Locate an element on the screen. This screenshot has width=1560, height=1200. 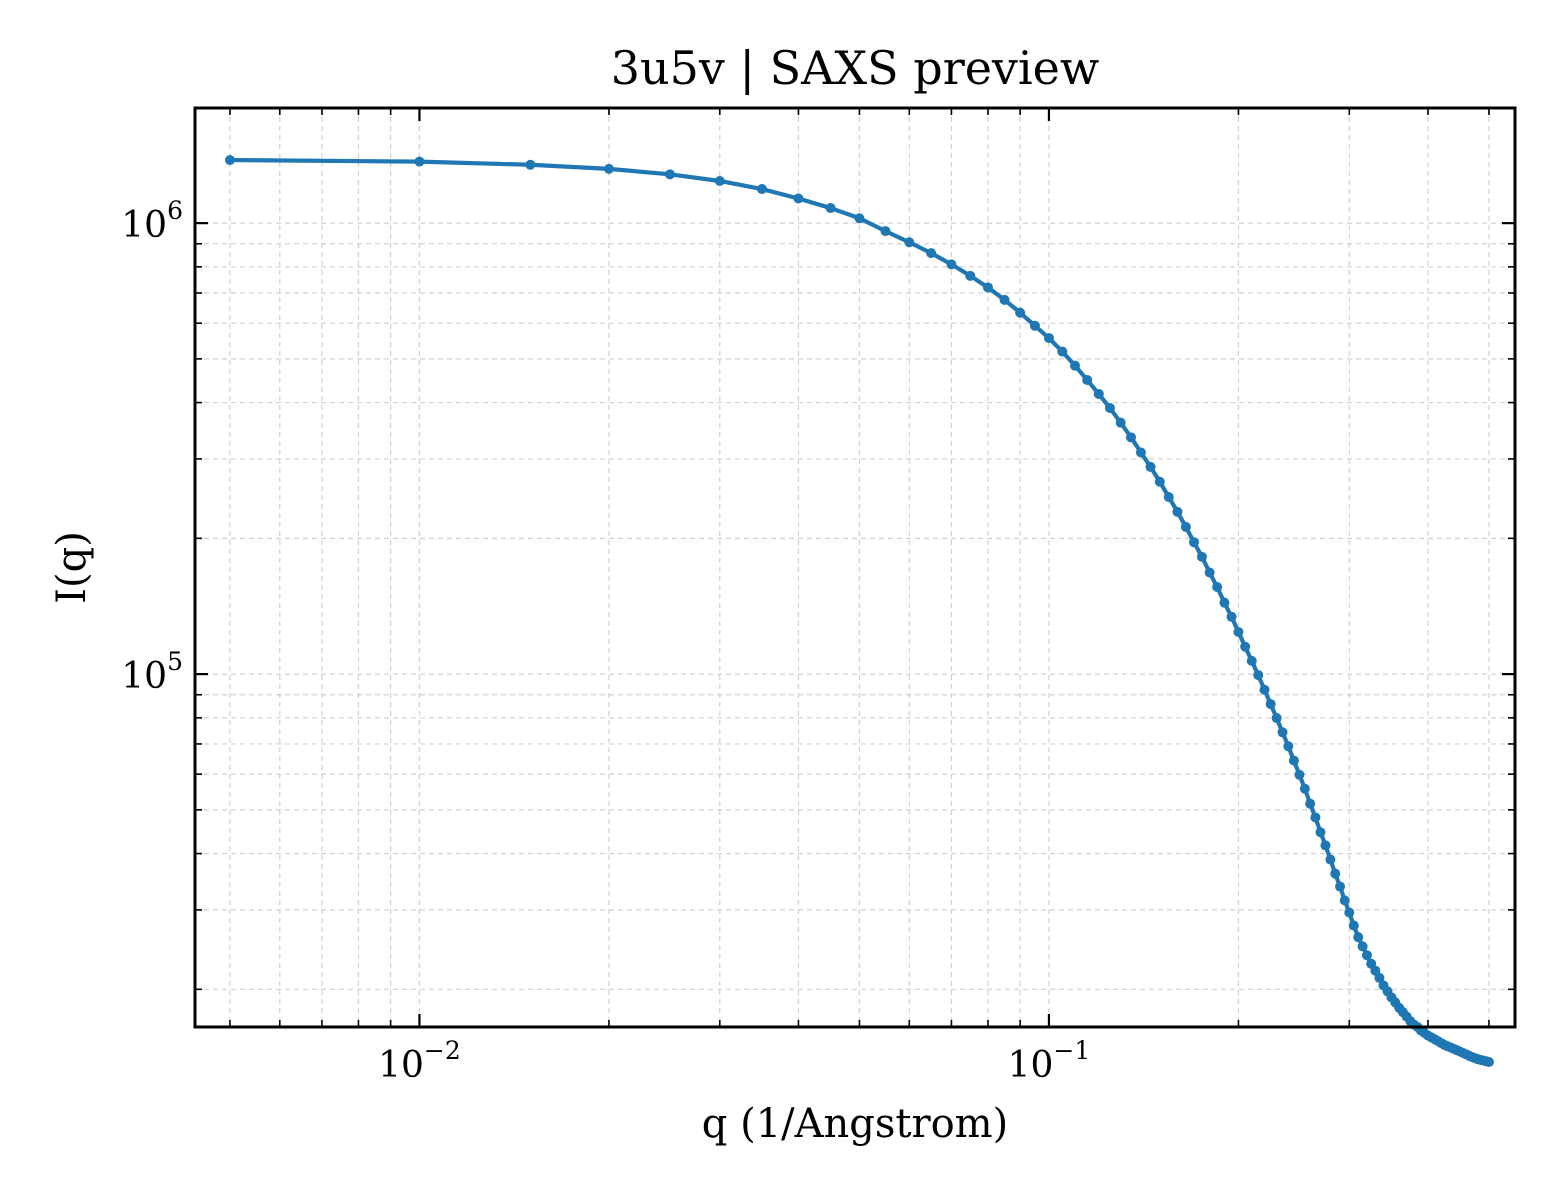
y-tick-label: 10⁵ is located at coordinates (152, 672).